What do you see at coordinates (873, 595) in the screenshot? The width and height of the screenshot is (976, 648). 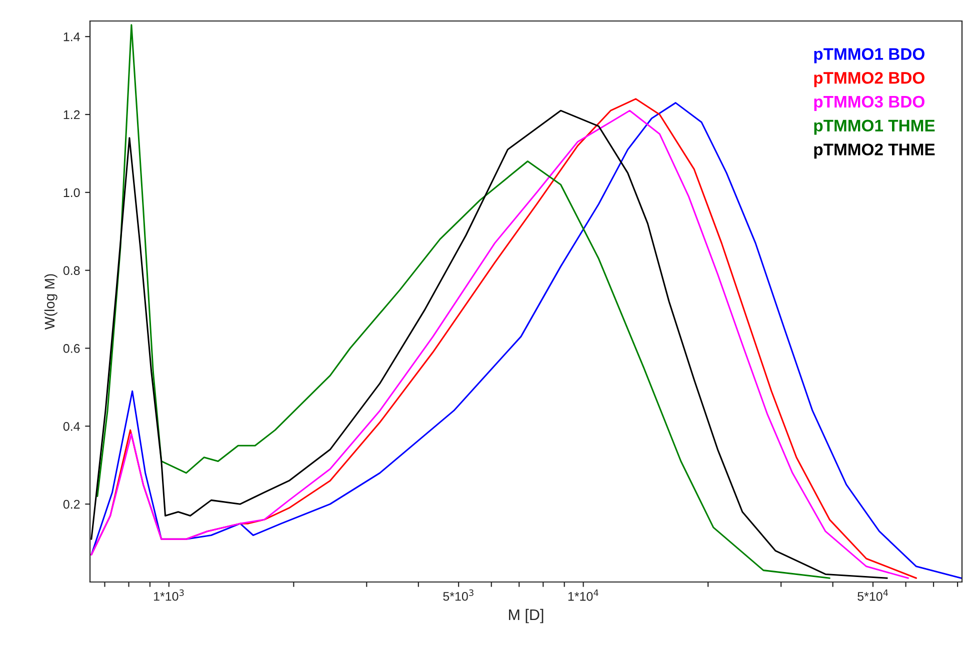 I see `x-tick-label: 5*10$^{4}$` at bounding box center [873, 595].